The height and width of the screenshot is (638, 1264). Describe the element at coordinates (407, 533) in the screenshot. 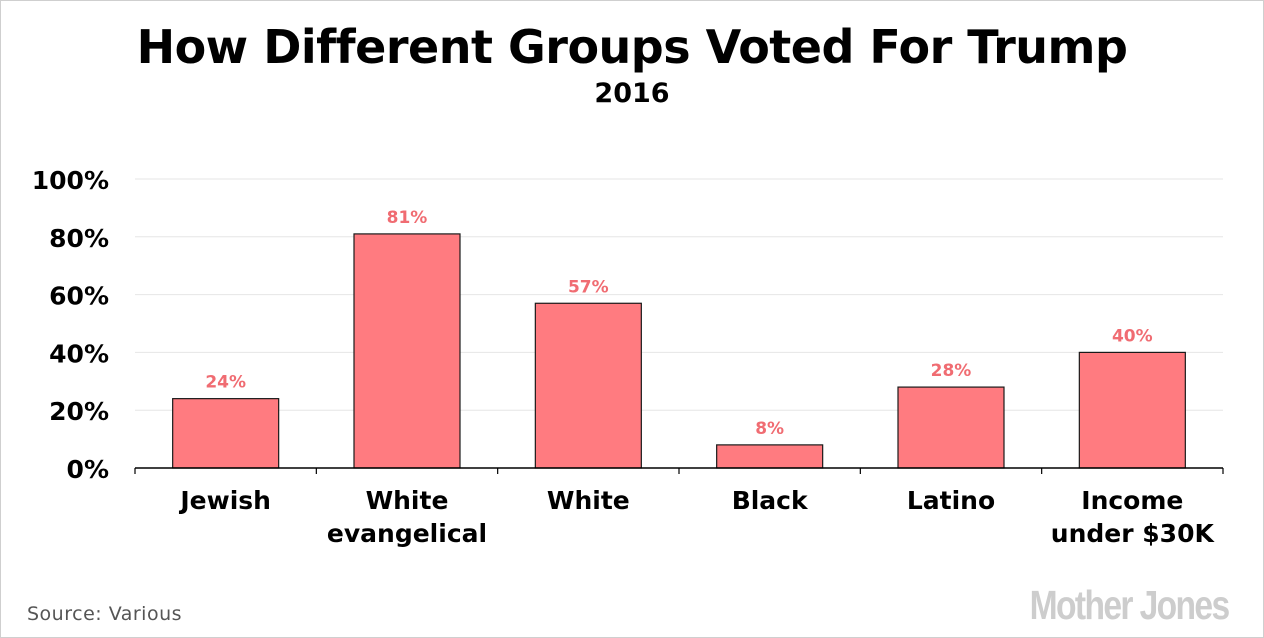

I see `category-label: evangelical` at that location.